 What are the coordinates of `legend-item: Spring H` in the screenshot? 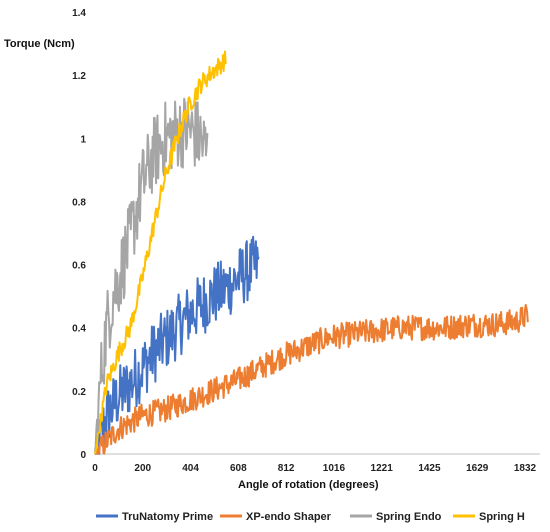 It's located at (489, 517).